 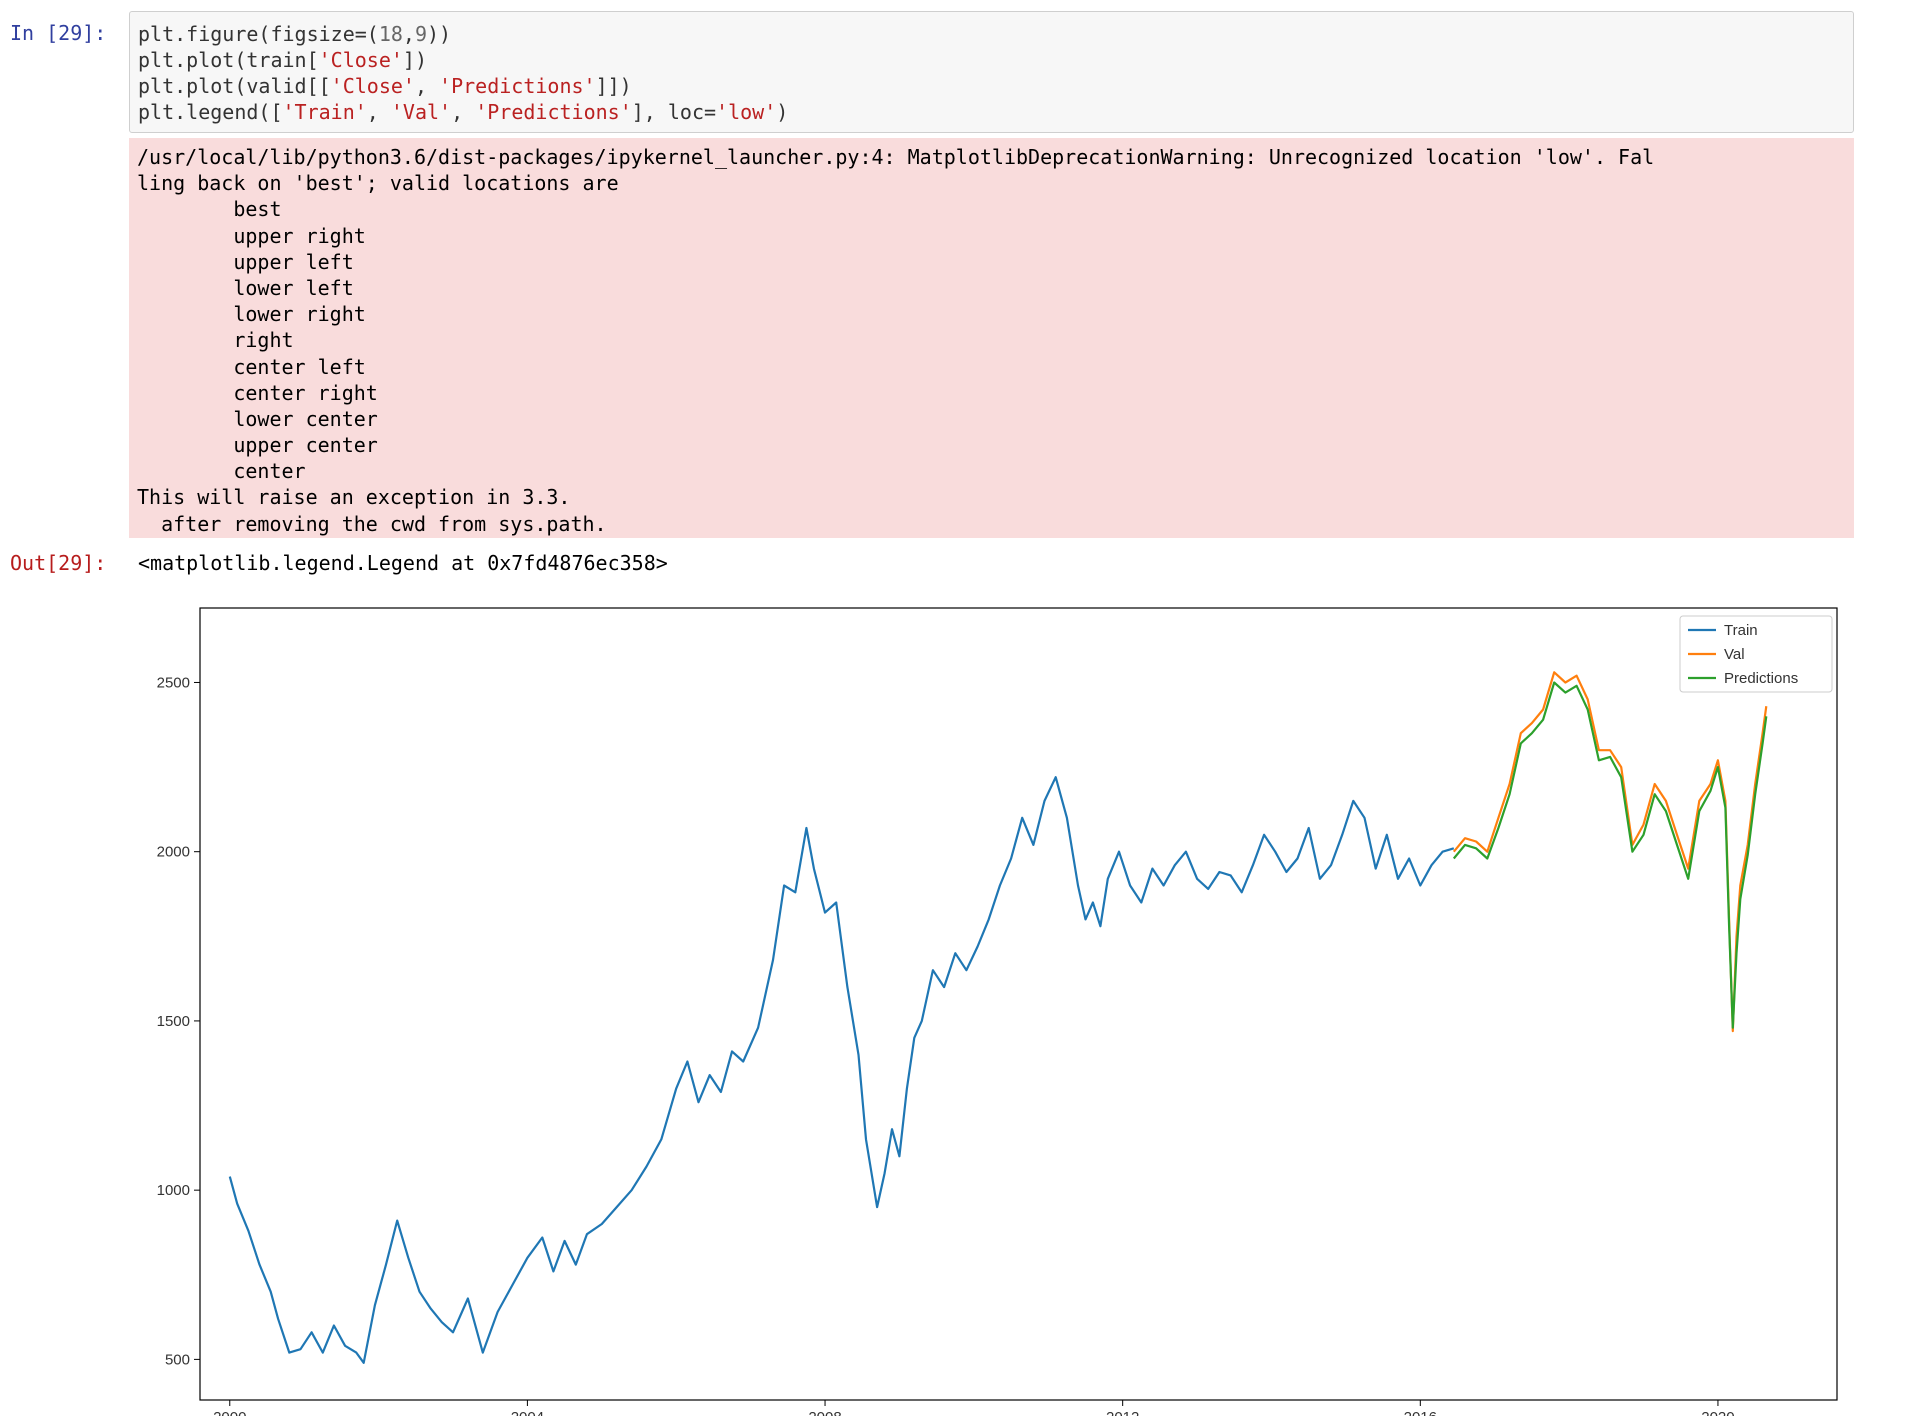 I want to click on legend-label: Train, so click(x=1741, y=630).